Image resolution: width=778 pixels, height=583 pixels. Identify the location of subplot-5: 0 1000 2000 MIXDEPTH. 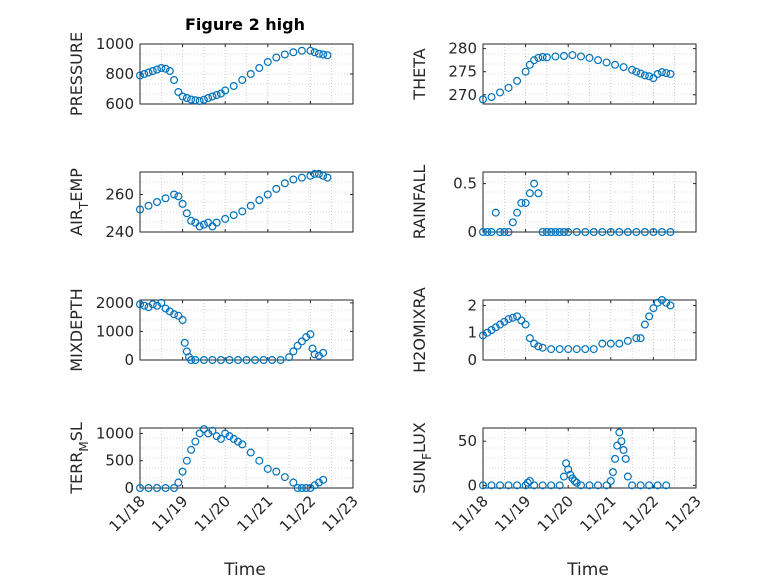
(210, 330).